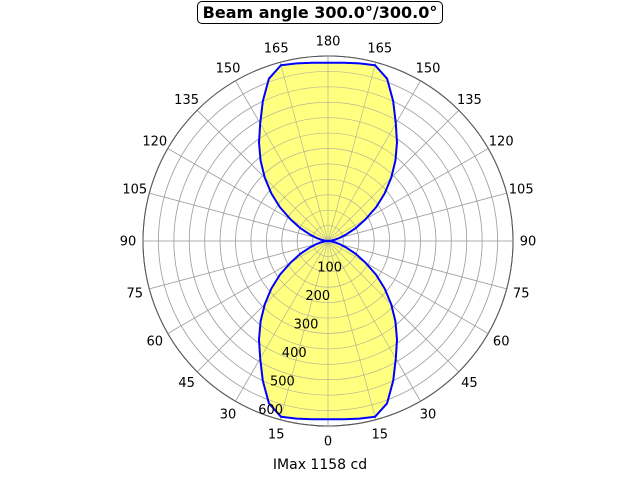 This screenshot has height=480, width=640. I want to click on chart-title-text: Beam angle 300.0°/300.0°, so click(320, 12).